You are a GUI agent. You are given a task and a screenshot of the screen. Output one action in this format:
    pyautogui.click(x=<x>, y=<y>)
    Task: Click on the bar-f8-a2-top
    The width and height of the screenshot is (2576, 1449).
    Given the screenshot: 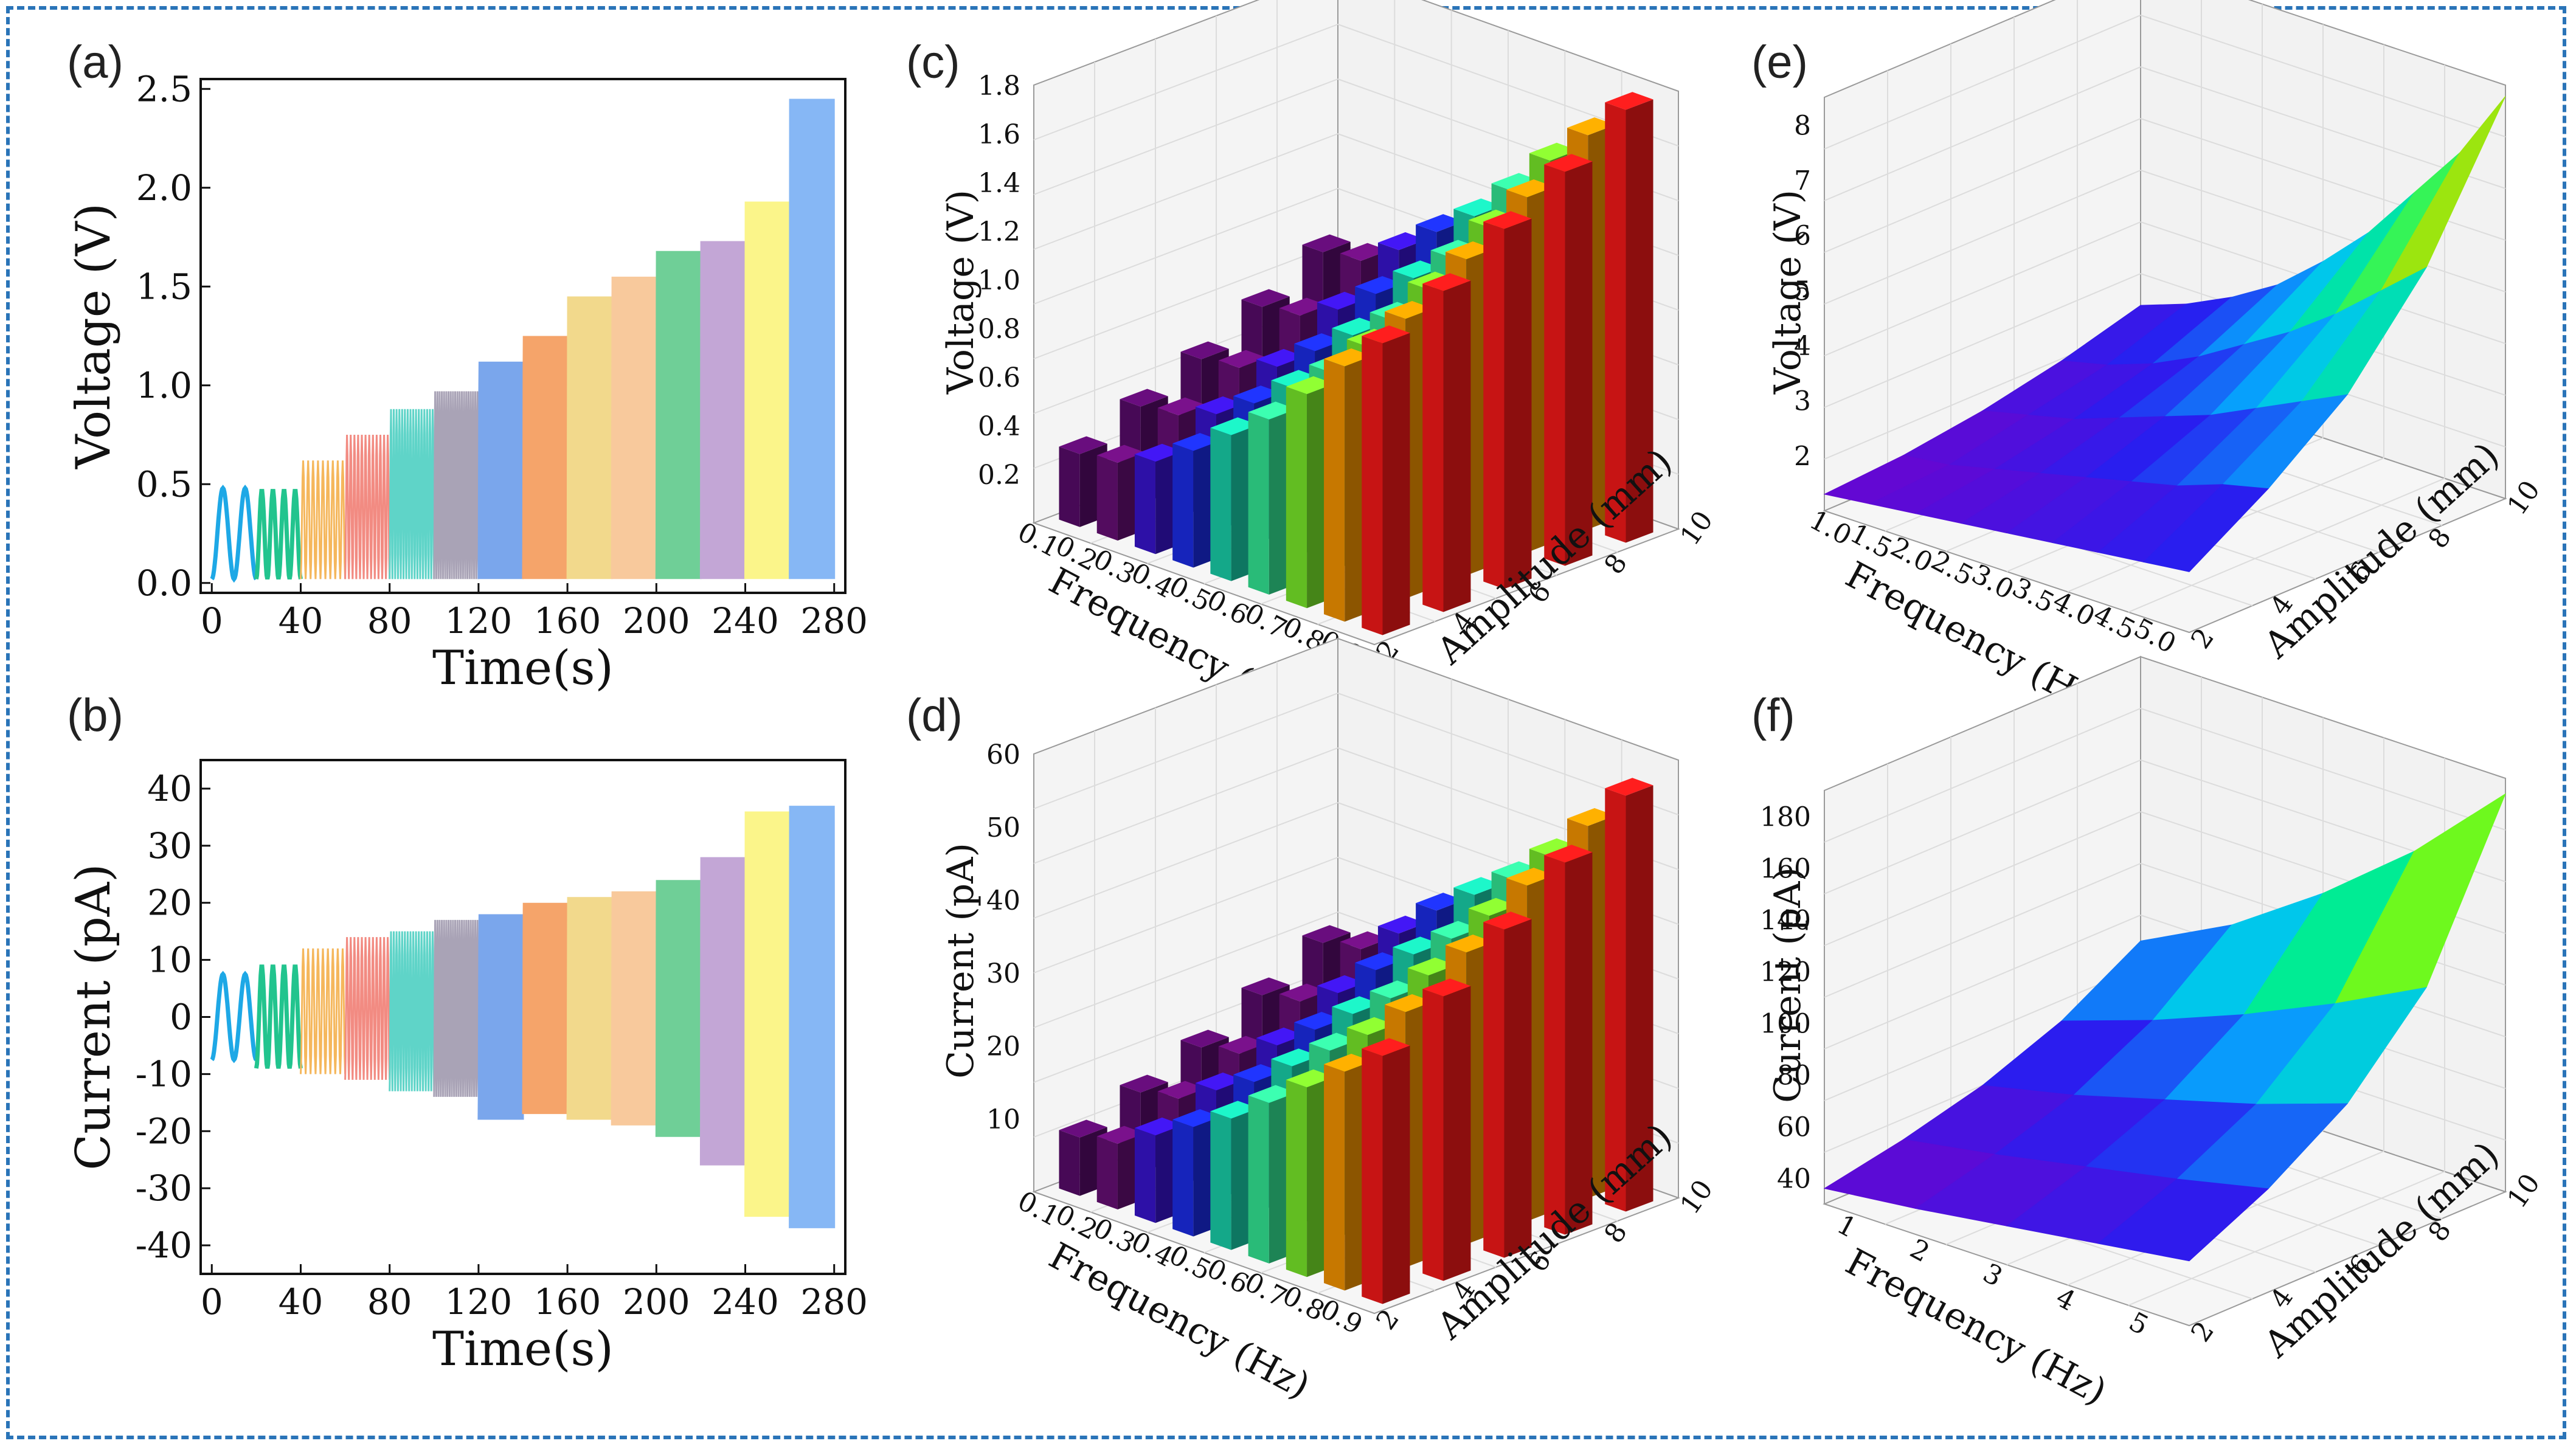 What is the action you would take?
    pyautogui.click(x=1507, y=920)
    